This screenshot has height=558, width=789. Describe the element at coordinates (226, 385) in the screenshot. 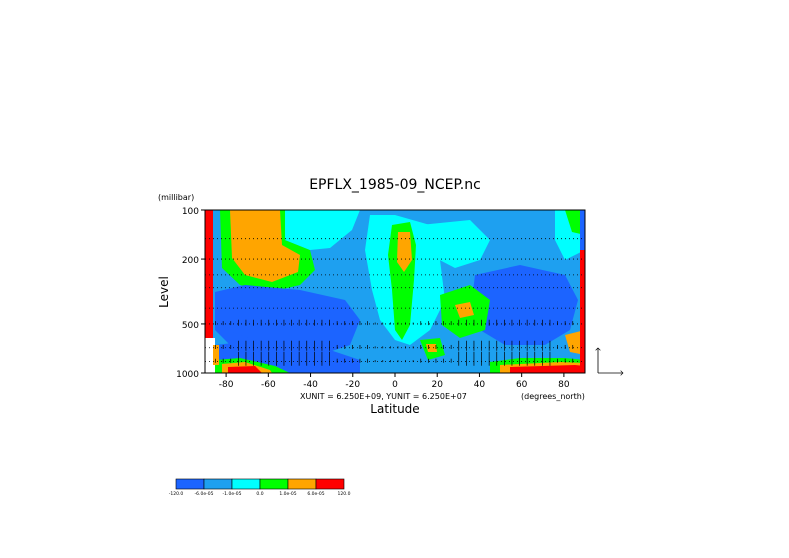

I see `x-tick-label: -80` at that location.